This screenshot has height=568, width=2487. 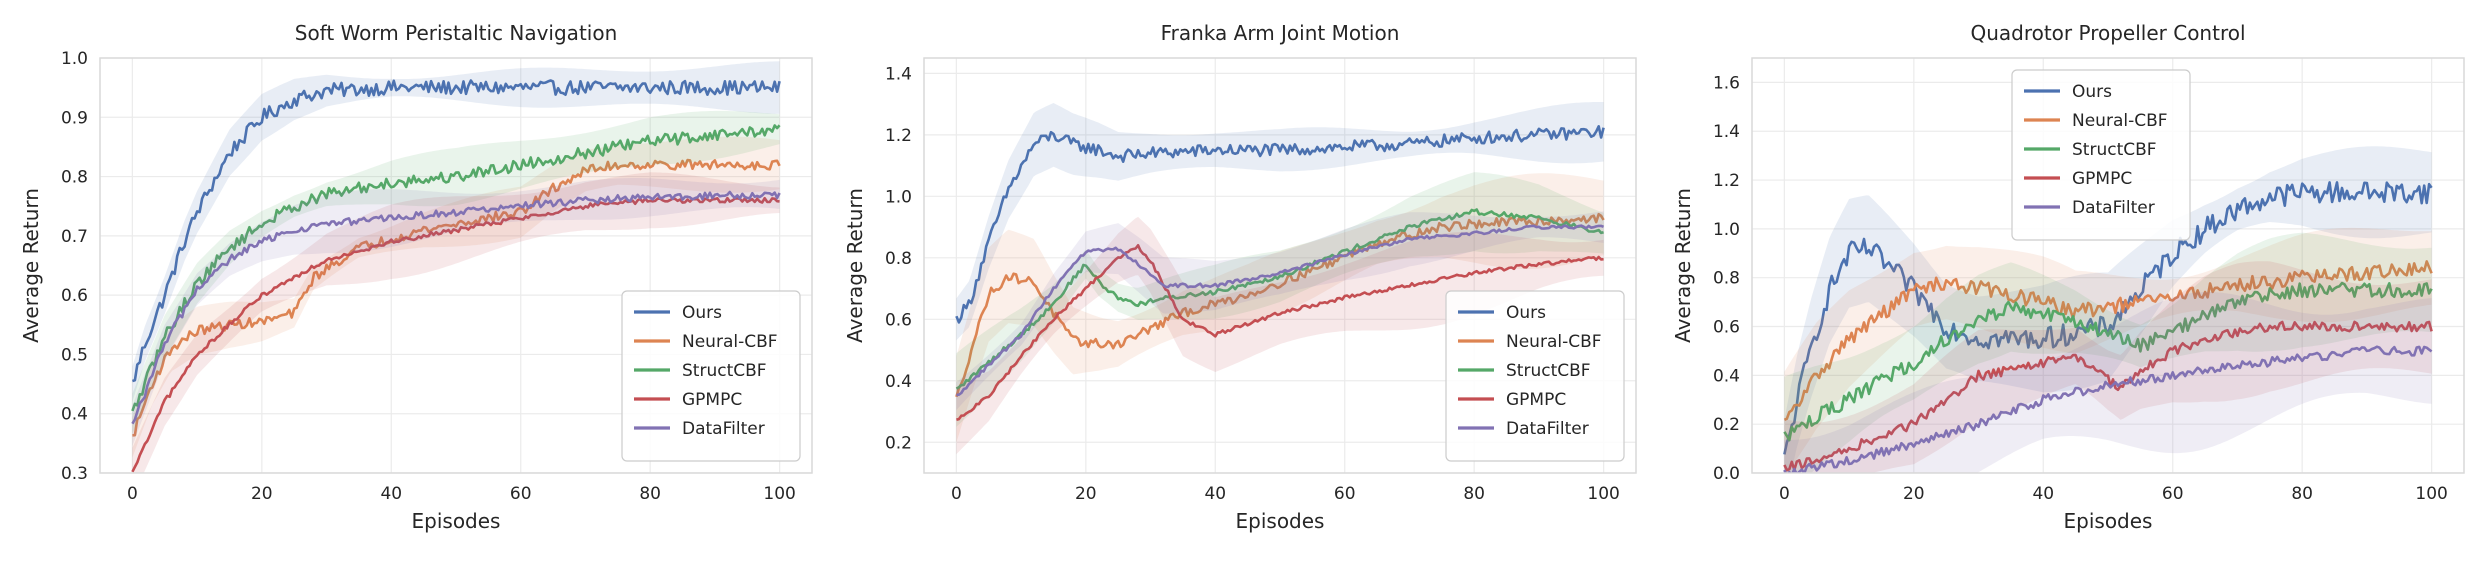 What do you see at coordinates (74, 474) in the screenshot?
I see `y-tick-label: 0.3` at bounding box center [74, 474].